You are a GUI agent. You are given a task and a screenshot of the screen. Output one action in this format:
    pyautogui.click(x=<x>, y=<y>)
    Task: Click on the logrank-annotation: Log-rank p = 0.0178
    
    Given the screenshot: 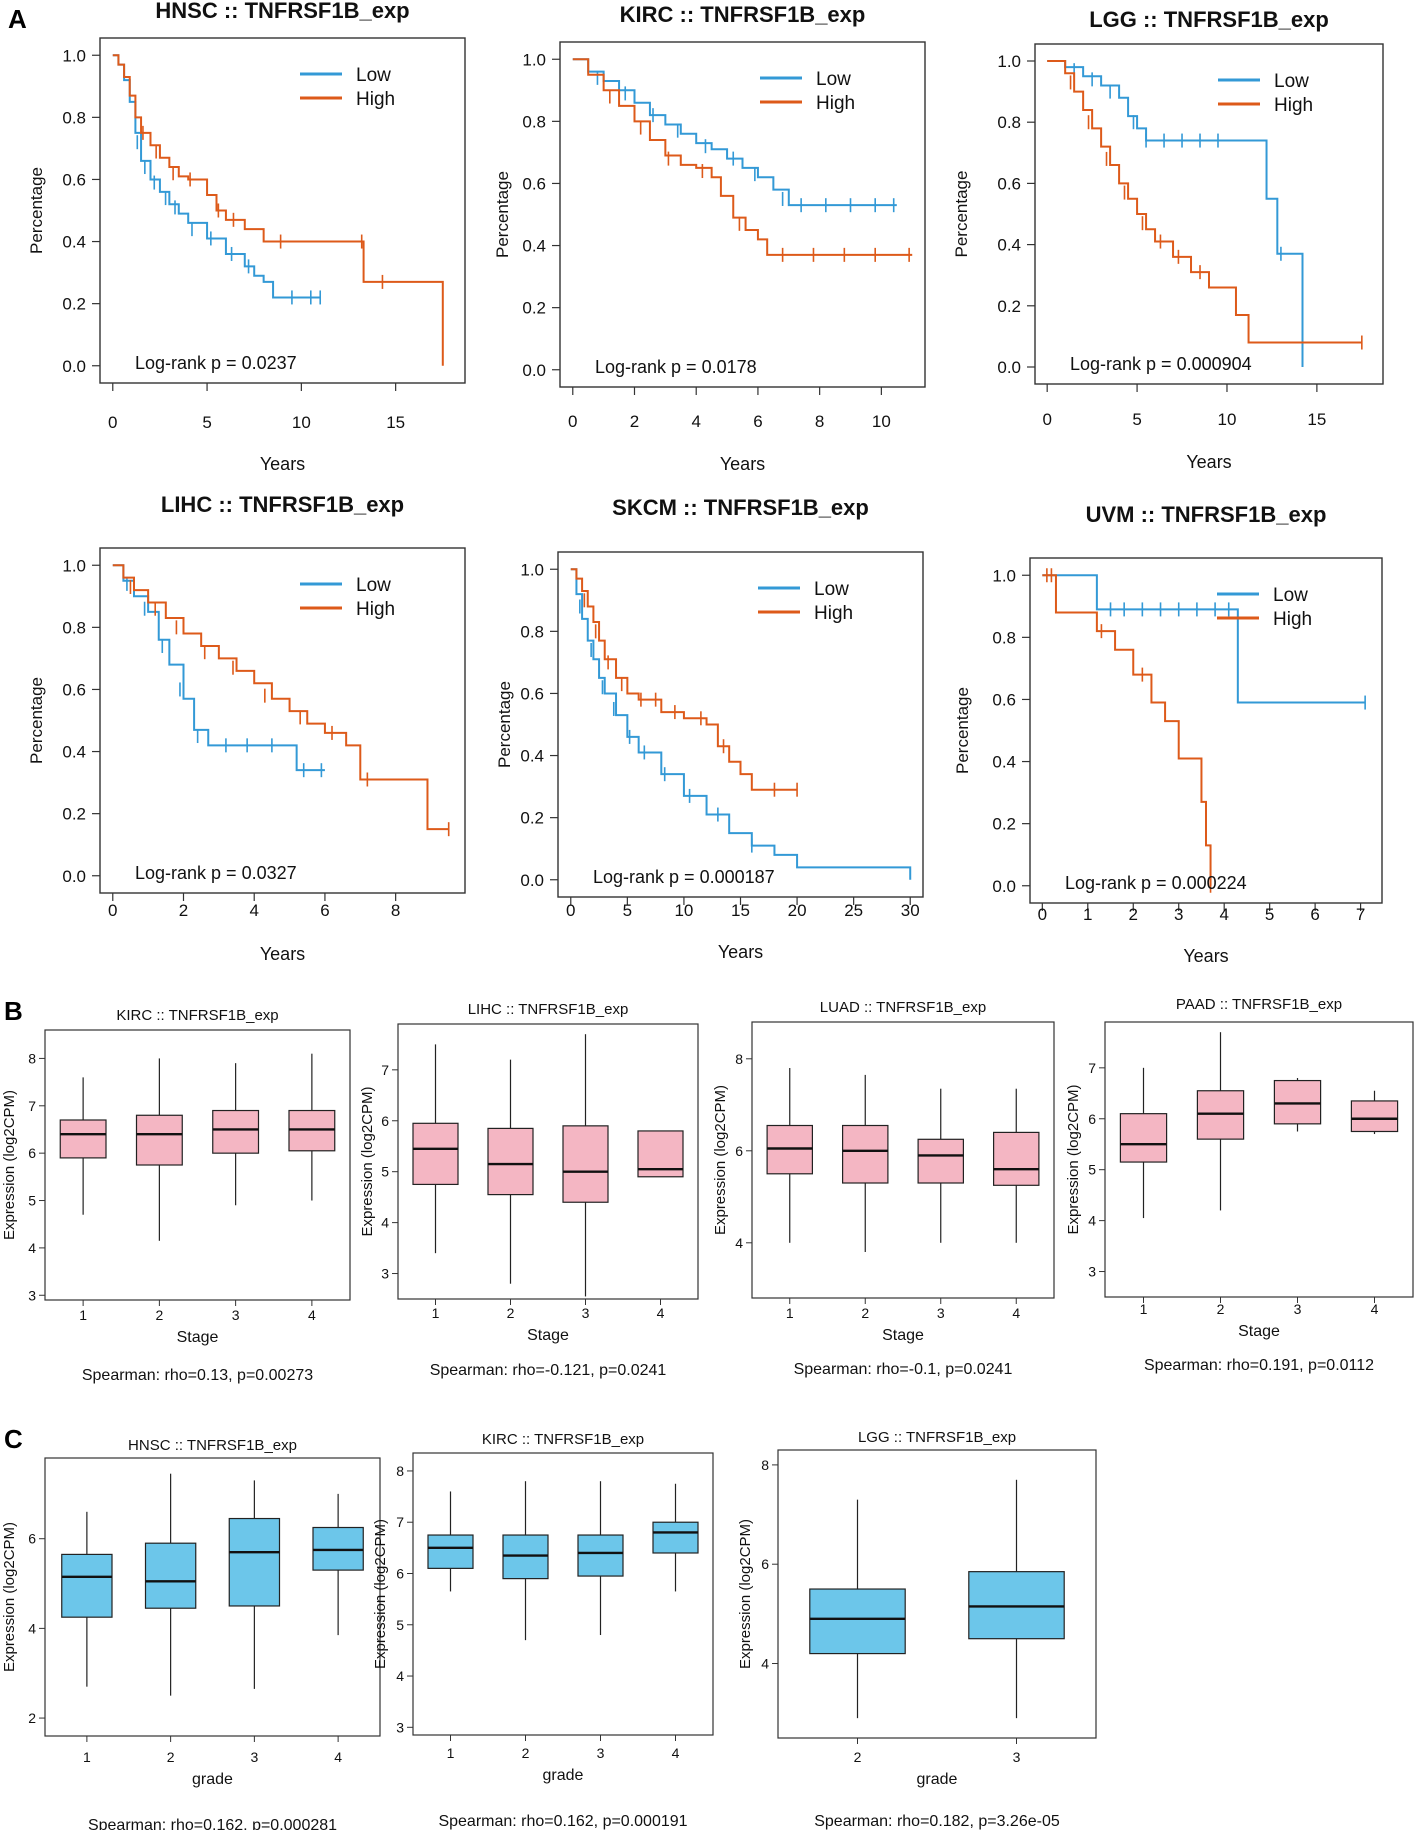 What is the action you would take?
    pyautogui.click(x=676, y=367)
    